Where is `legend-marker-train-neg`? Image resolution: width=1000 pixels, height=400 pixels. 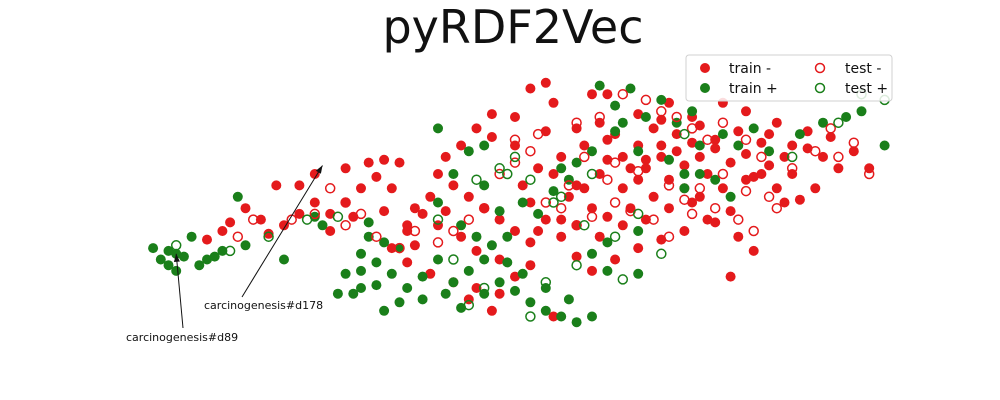 legend-marker-train-neg is located at coordinates (705, 68).